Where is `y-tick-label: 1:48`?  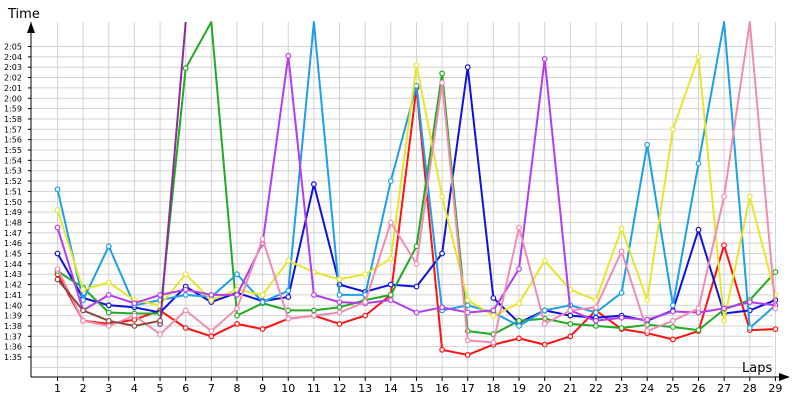
y-tick-label: 1:48 is located at coordinates (13, 222).